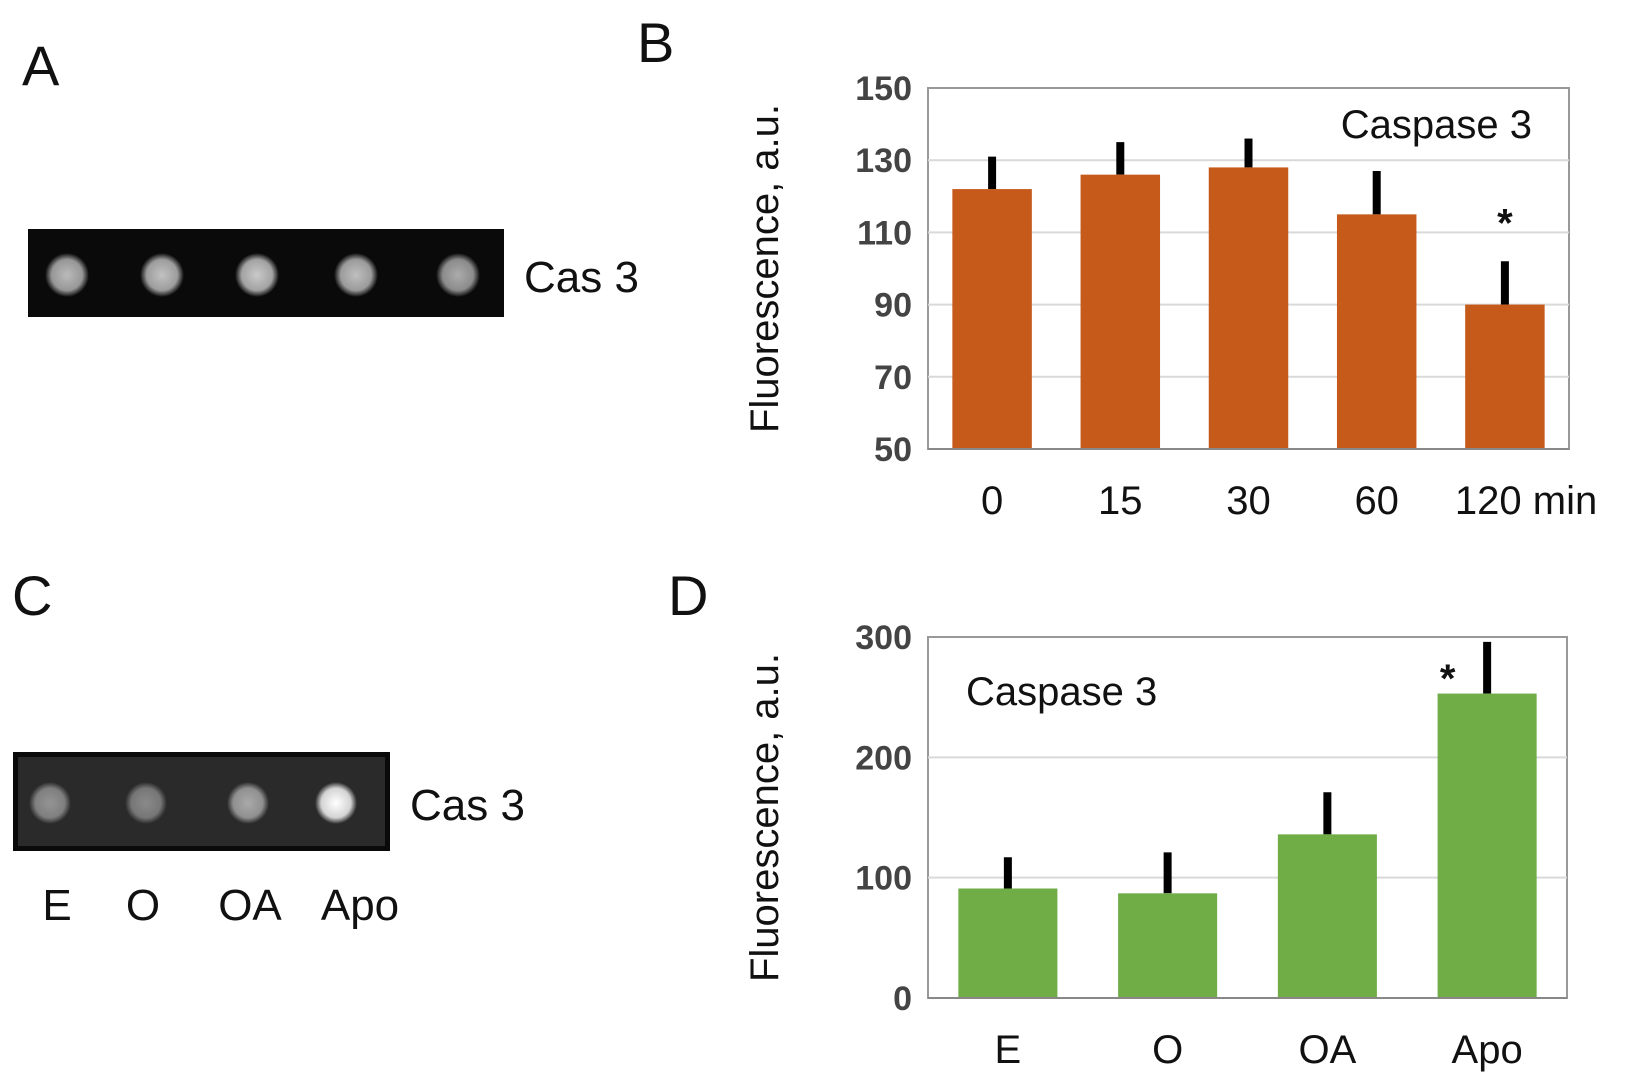 This screenshot has height=1087, width=1647. What do you see at coordinates (655, 42) in the screenshot?
I see `panel-label-b: B` at bounding box center [655, 42].